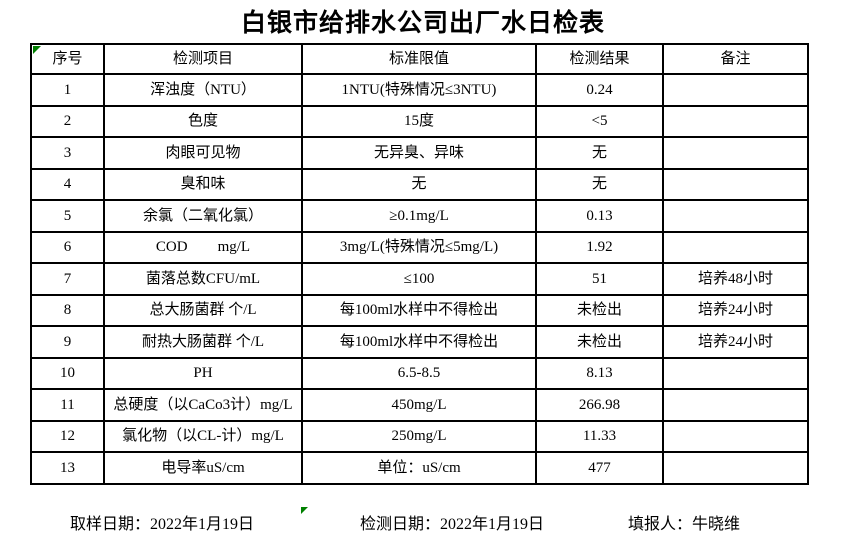 This screenshot has height=537, width=846. I want to click on cell-result: 477, so click(599, 468).